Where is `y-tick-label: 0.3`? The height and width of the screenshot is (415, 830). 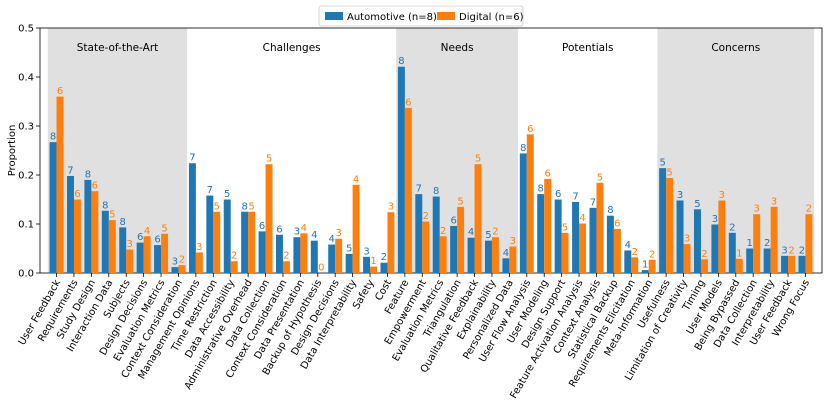
y-tick-label: 0.3 is located at coordinates (26, 127).